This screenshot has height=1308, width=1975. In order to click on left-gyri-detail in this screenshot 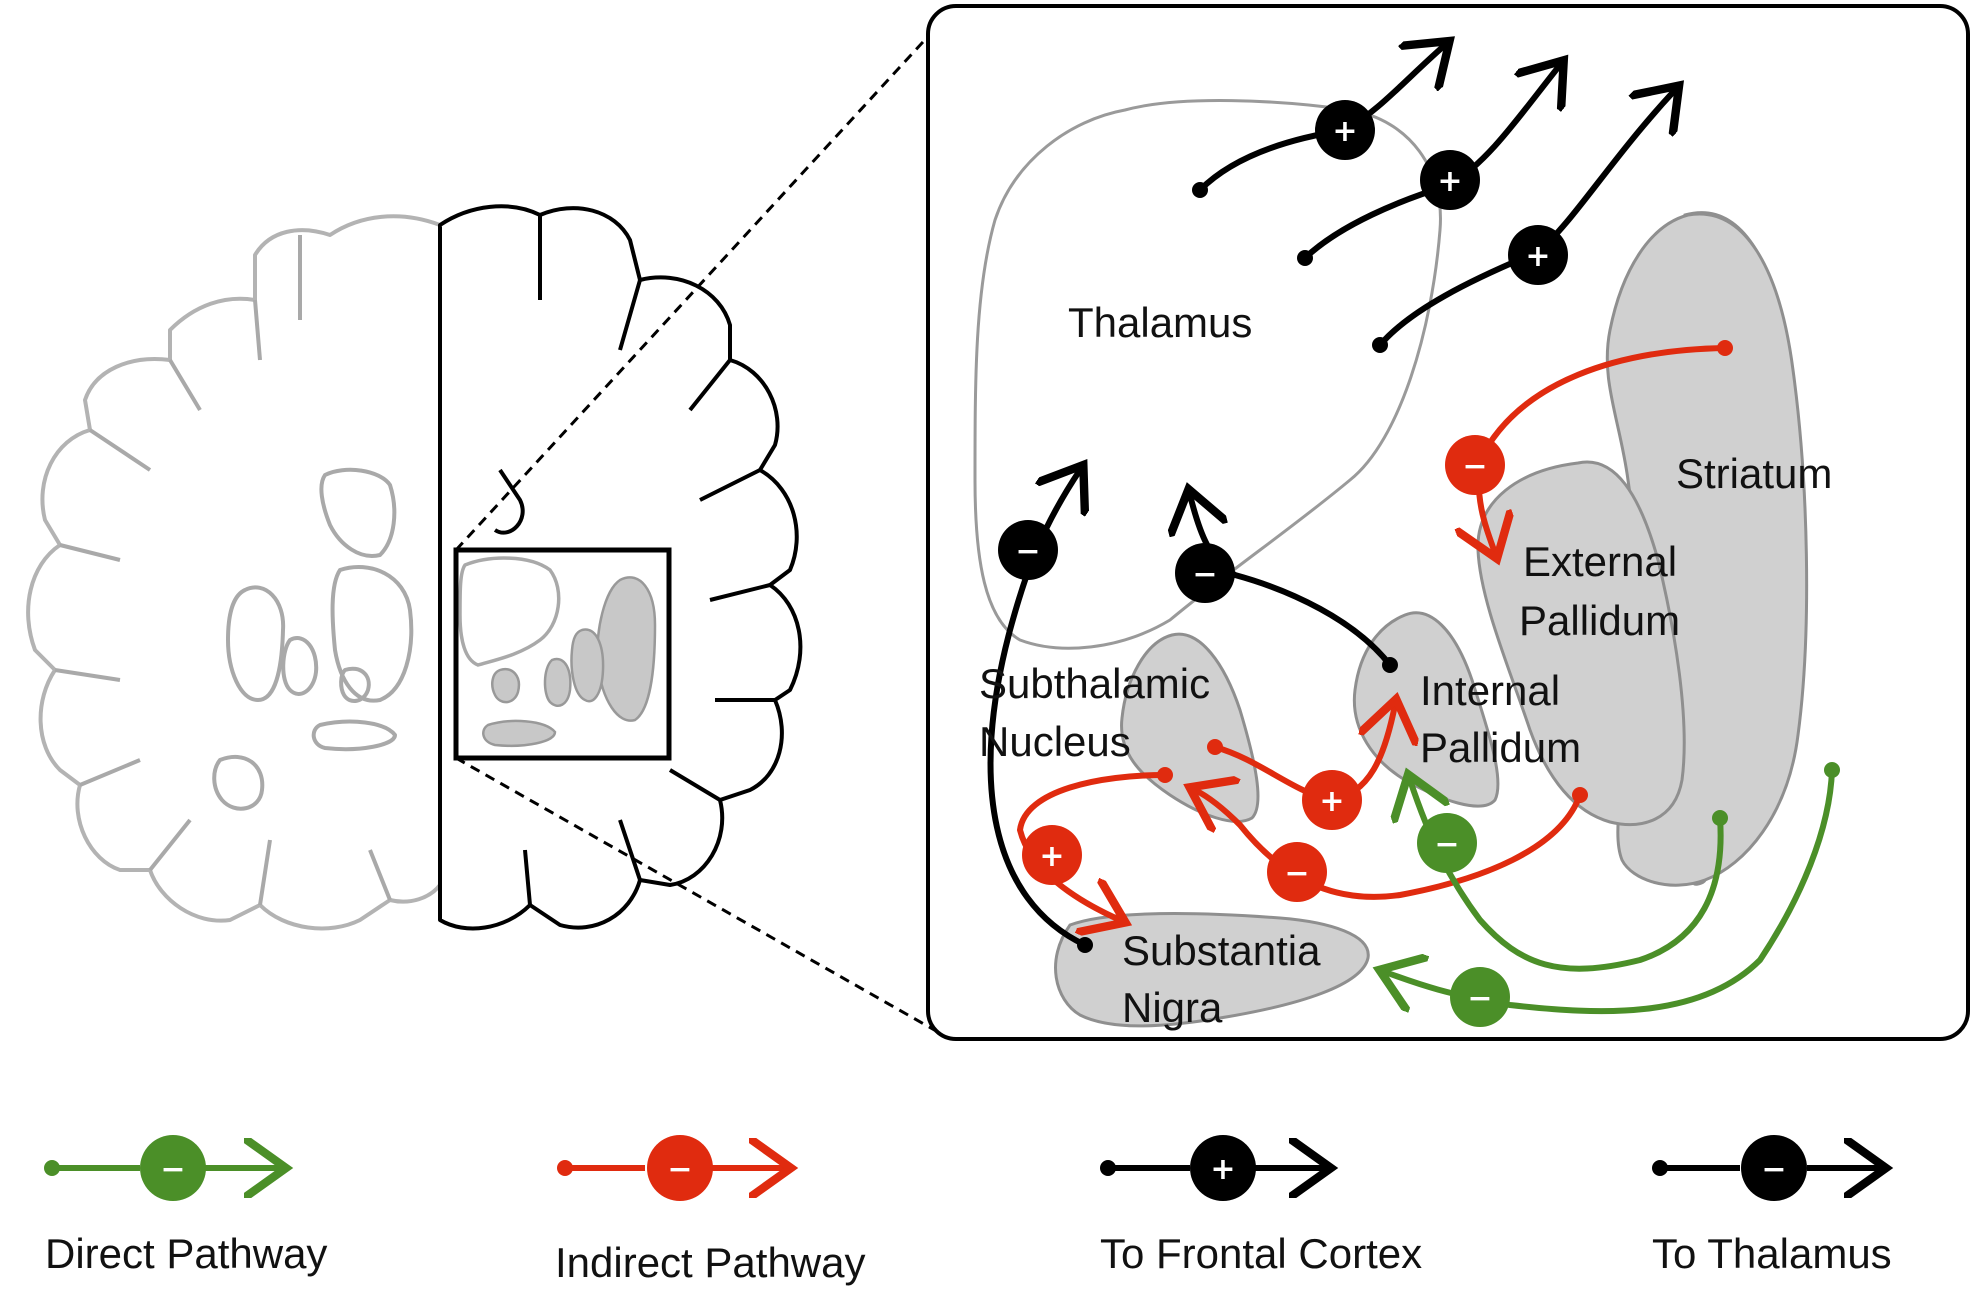, I will do `click(223, 570)`.